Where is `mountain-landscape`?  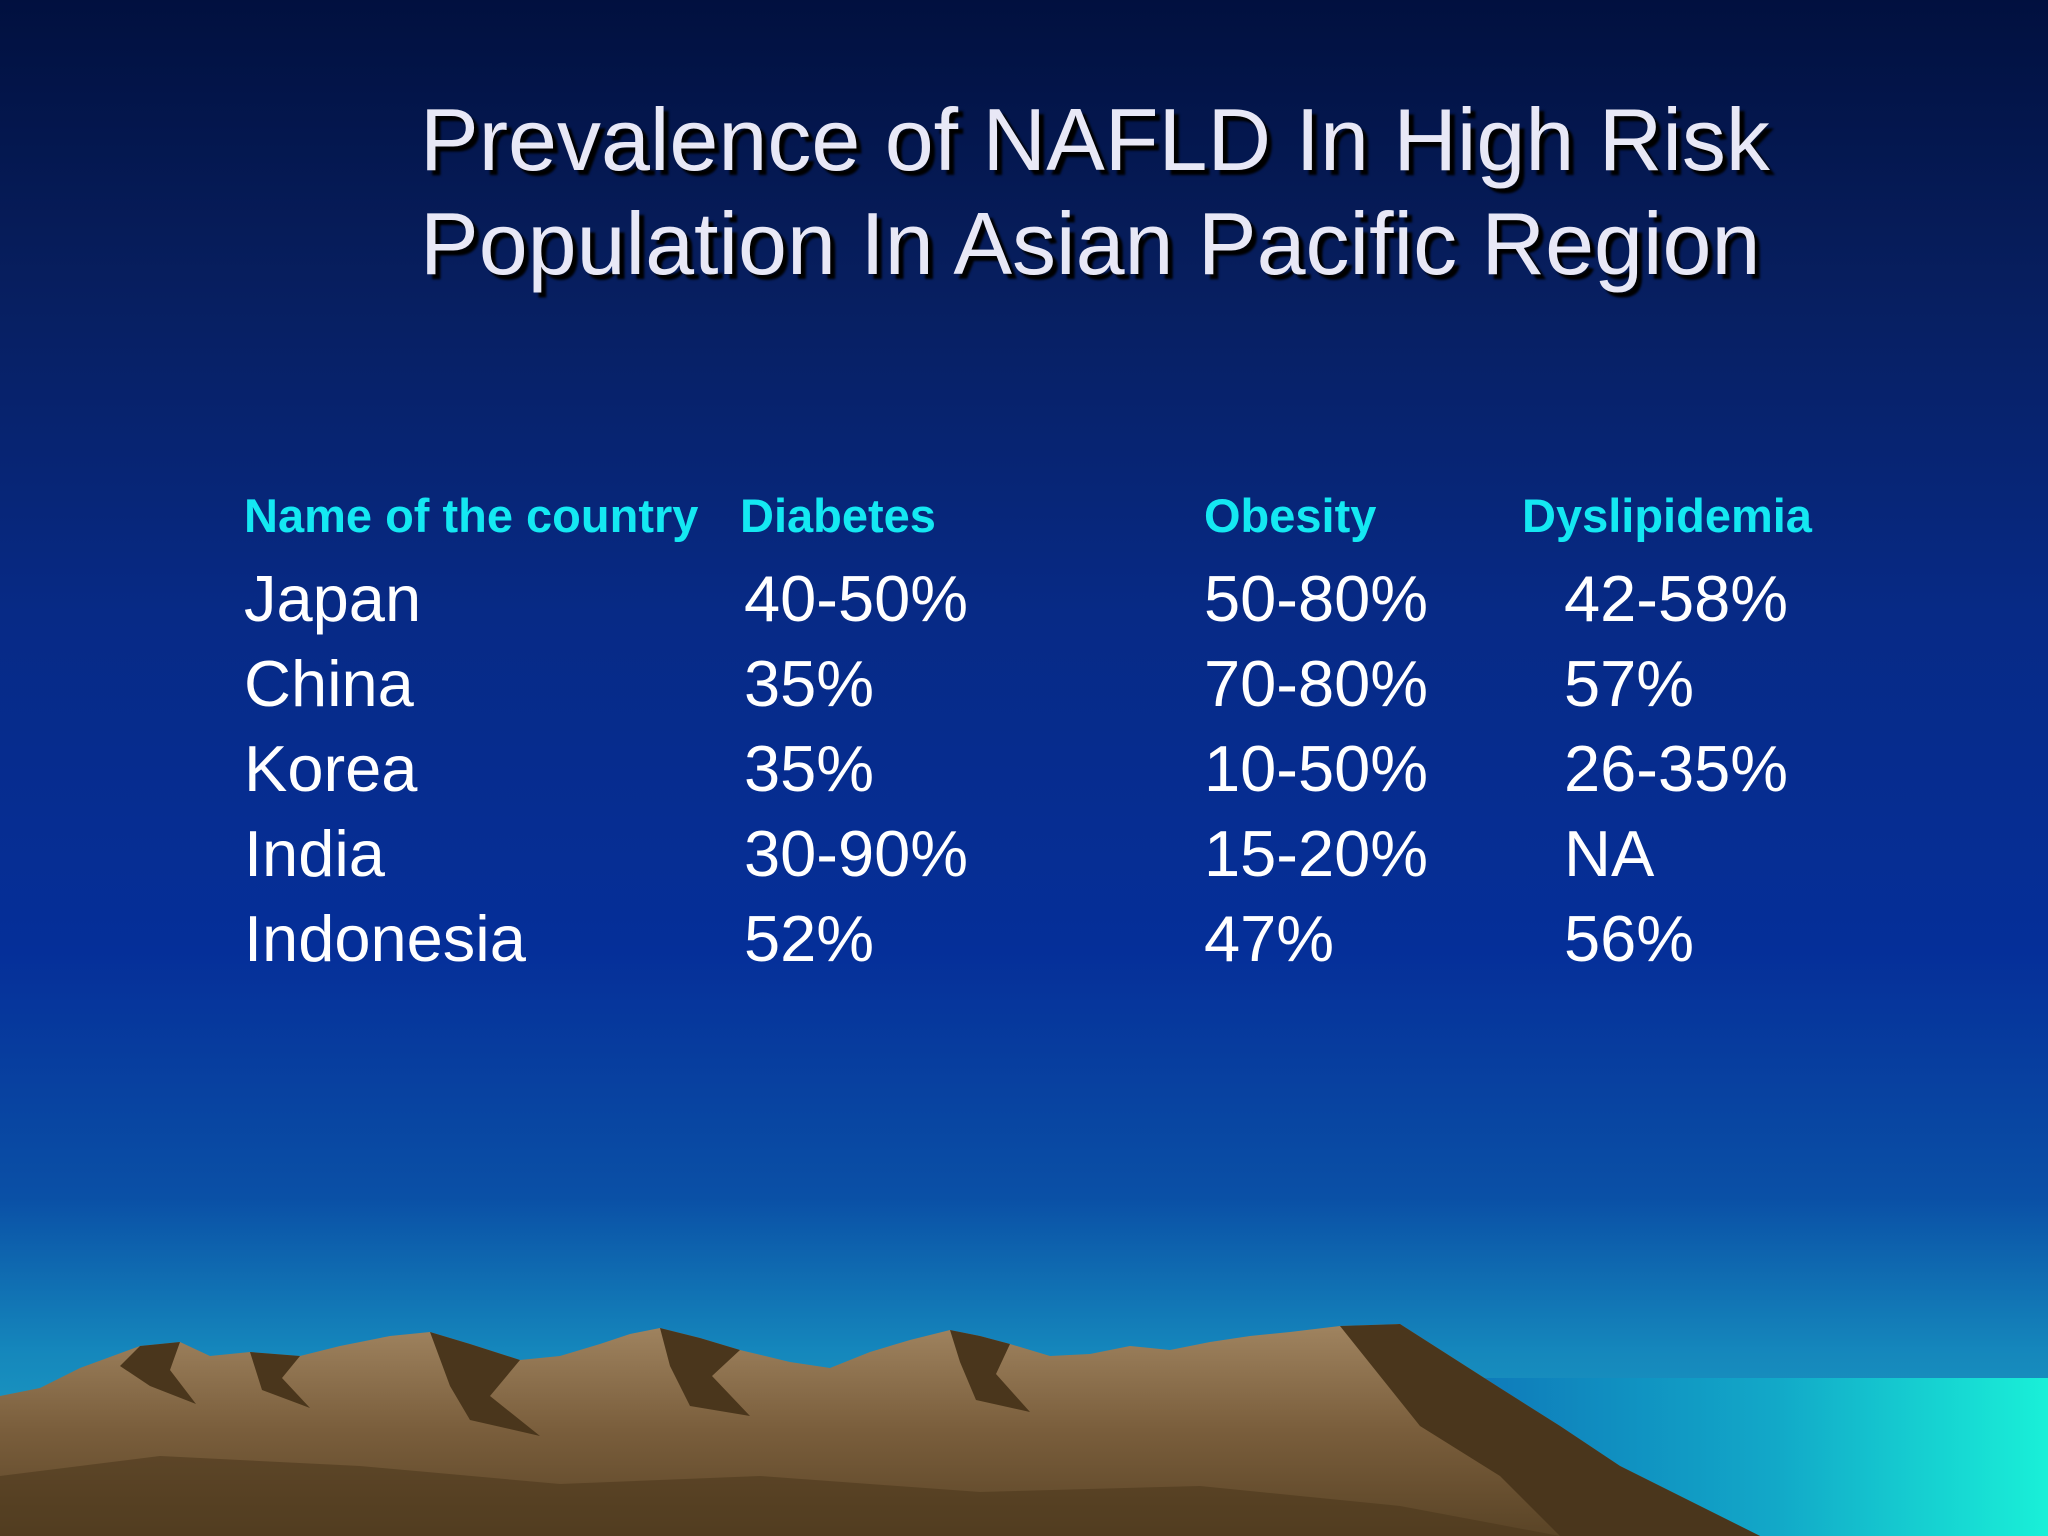 mountain-landscape is located at coordinates (1024, 1430).